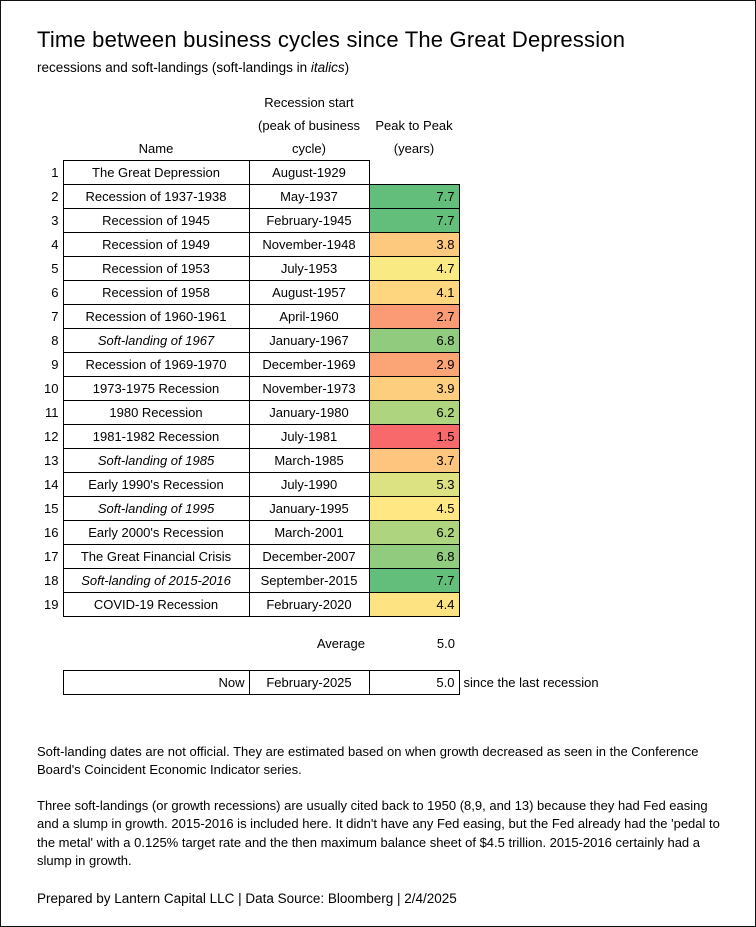 This screenshot has height=927, width=756. Describe the element at coordinates (156, 148) in the screenshot. I see `col-header-name: Name` at that location.